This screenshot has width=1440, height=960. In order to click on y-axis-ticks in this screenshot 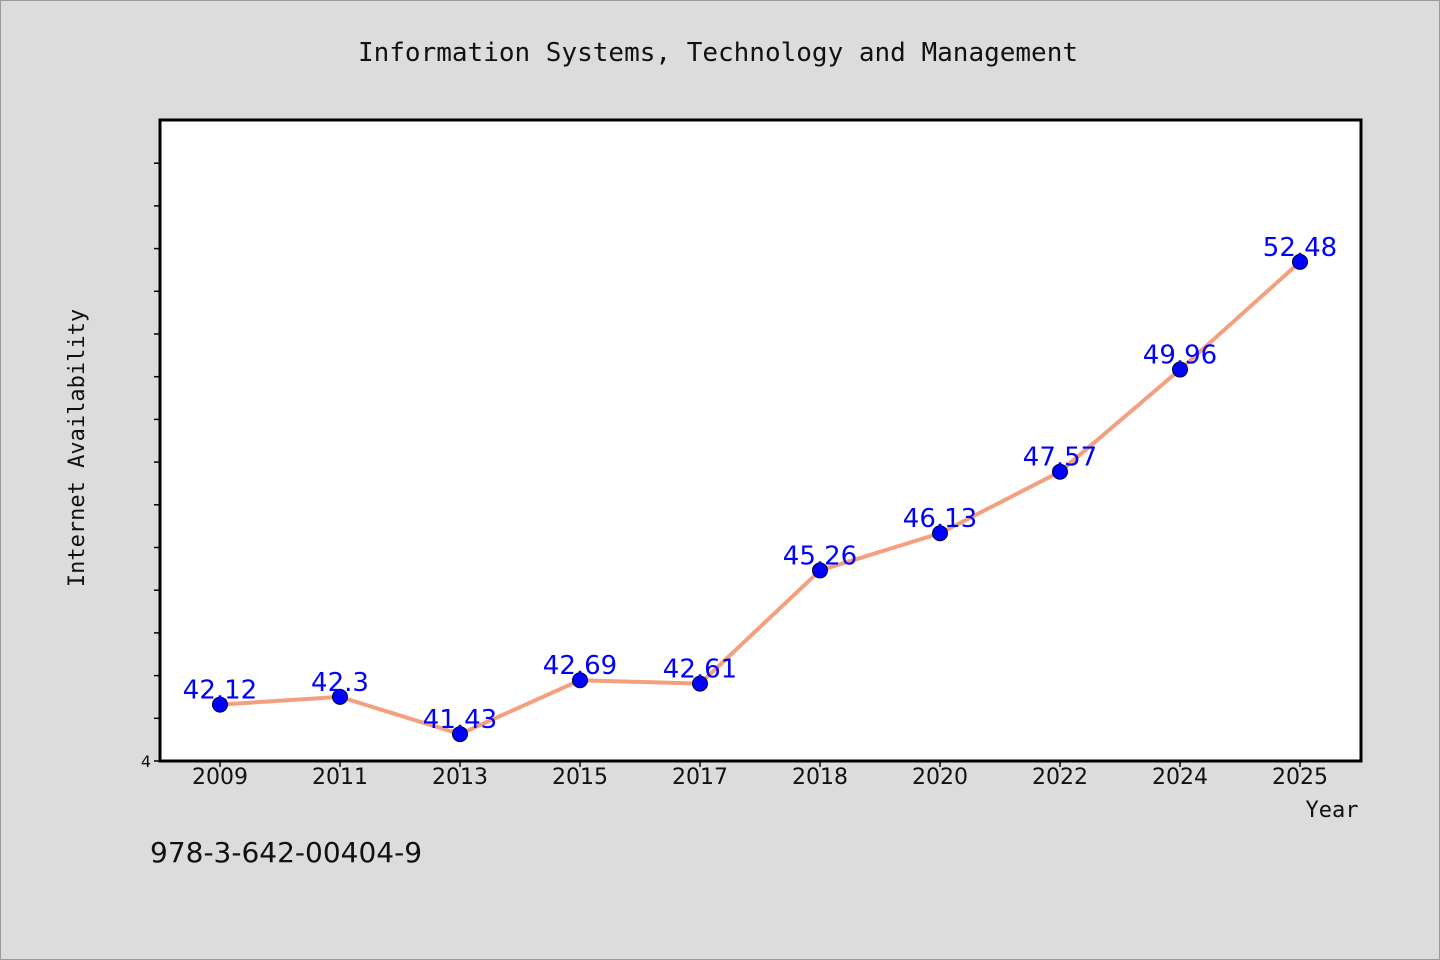, I will do `click(157, 462)`.